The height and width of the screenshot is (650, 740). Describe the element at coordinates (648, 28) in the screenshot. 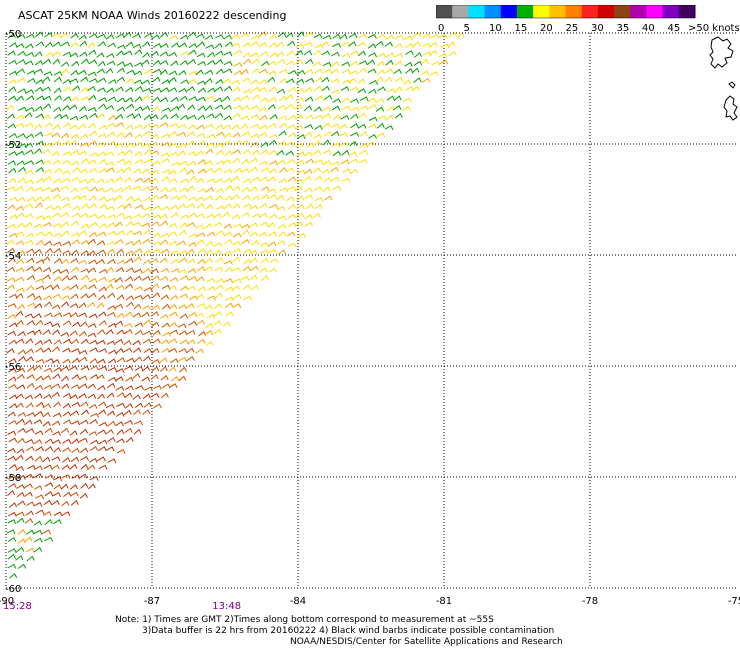

I see `legend-label: 40` at that location.